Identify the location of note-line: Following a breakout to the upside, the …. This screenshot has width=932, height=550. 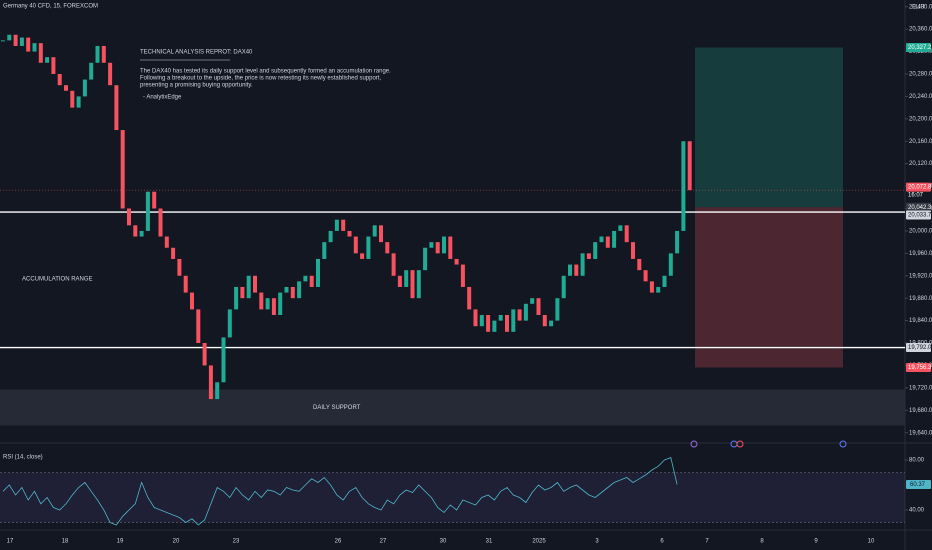
(260, 79).